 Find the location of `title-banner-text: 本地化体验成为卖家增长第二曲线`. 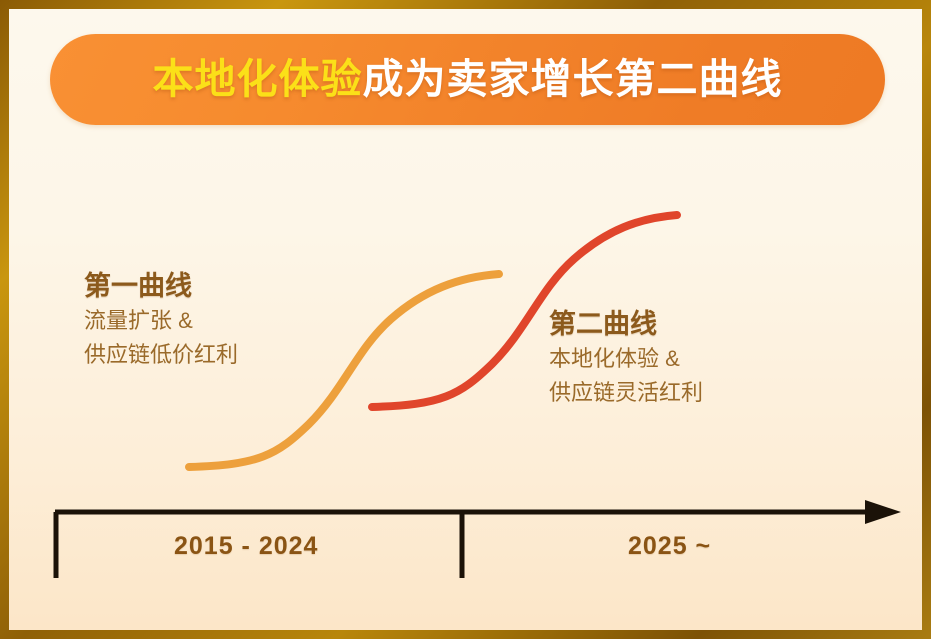

title-banner-text: 本地化体验成为卖家增长第二曲线 is located at coordinates (468, 79).